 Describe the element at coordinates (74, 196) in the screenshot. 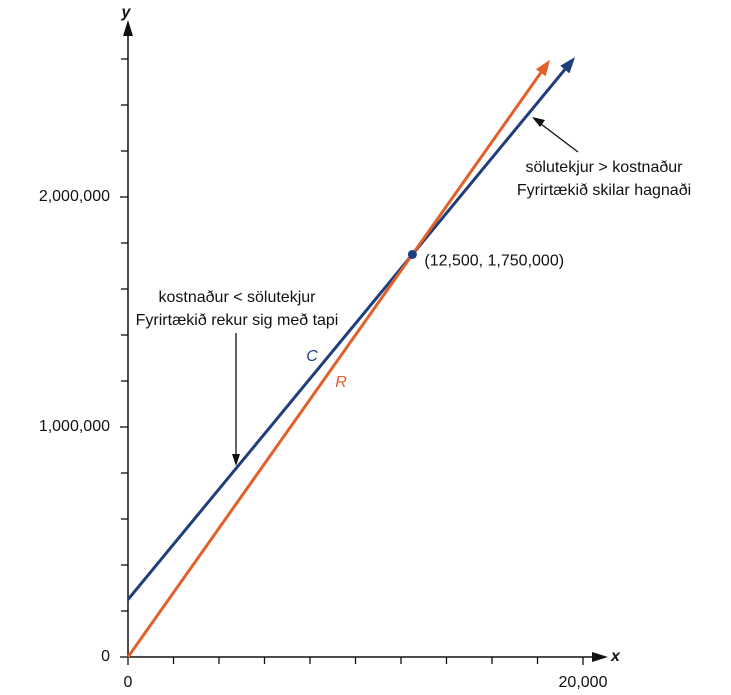

I see `y-tick-label: 2,000,000` at that location.